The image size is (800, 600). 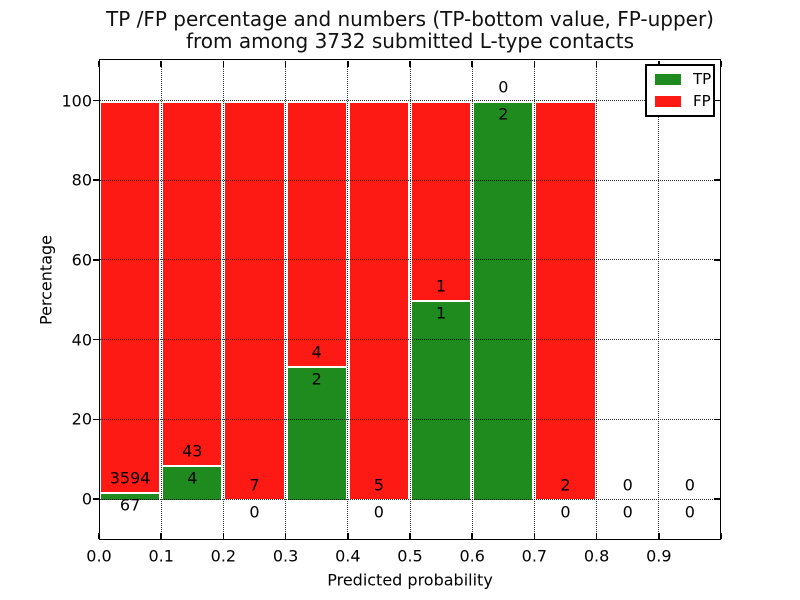 What do you see at coordinates (702, 79) in the screenshot?
I see `tp-legend-label: TP` at bounding box center [702, 79].